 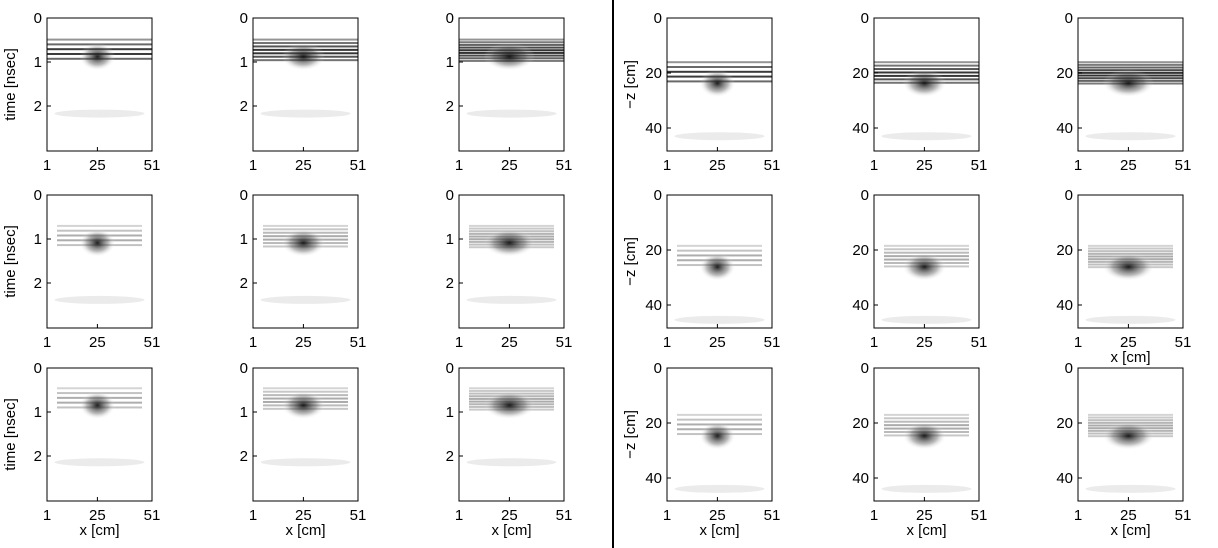 I want to click on y-axis-label: time [nsec], so click(x=10, y=84).